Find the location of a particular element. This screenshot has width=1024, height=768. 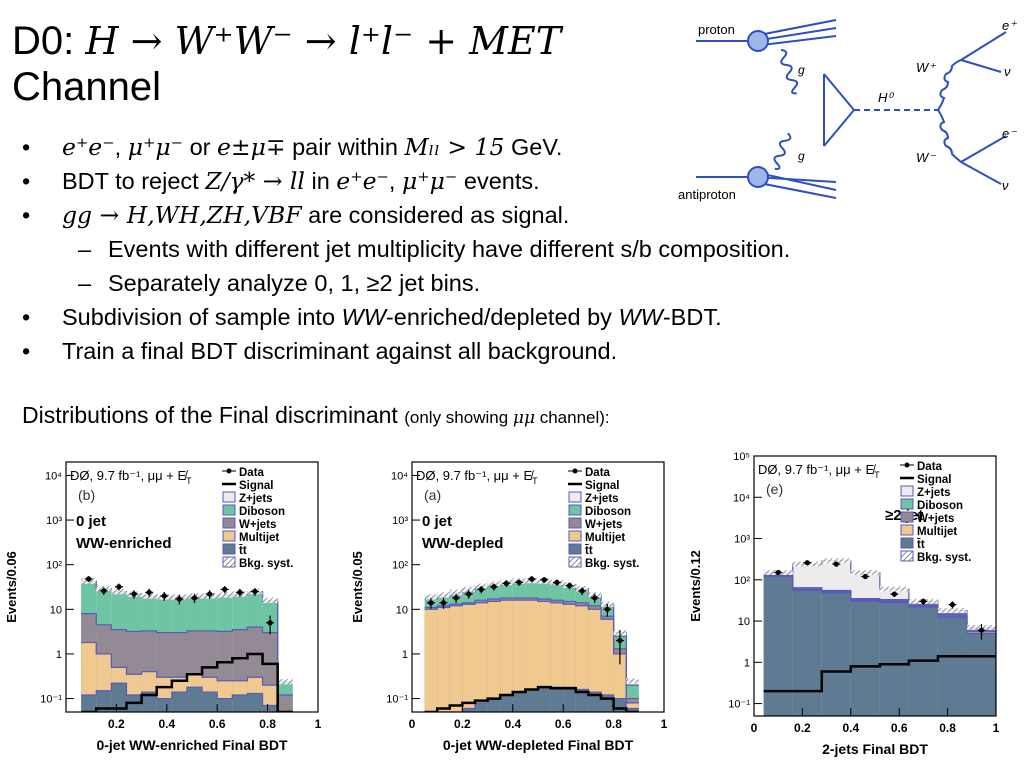

plot-frame is located at coordinates (192, 587).